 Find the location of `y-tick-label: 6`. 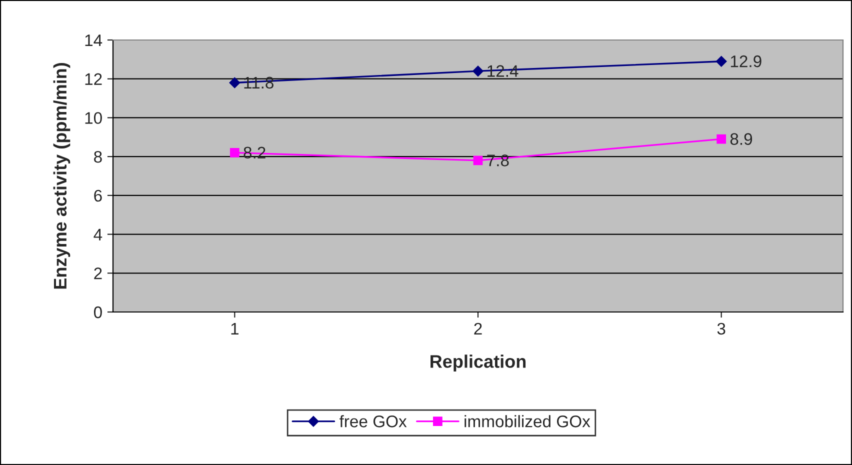

y-tick-label: 6 is located at coordinates (98, 196).